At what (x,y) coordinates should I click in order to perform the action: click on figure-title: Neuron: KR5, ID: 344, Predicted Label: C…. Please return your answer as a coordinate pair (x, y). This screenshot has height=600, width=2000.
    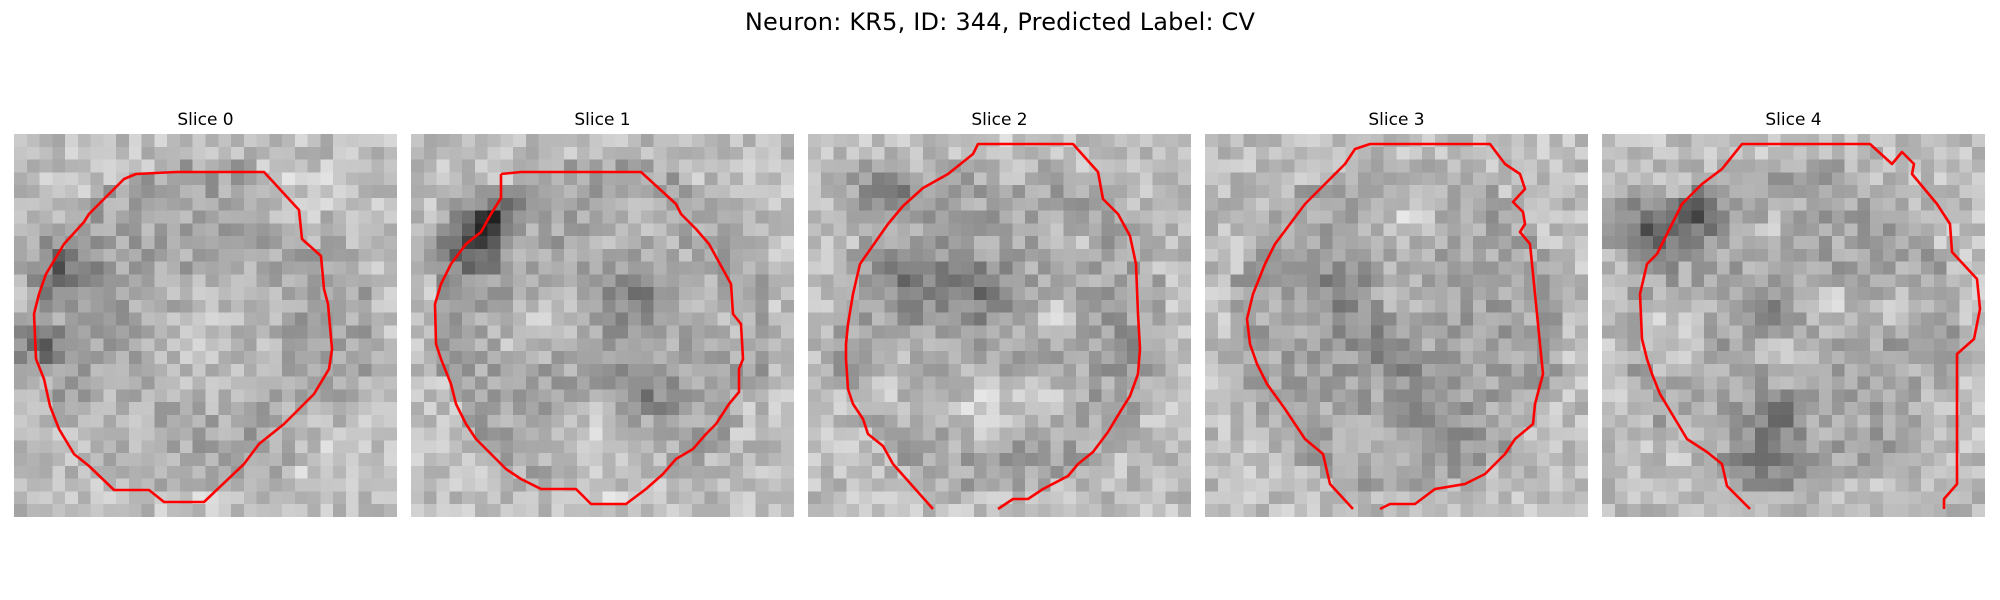
    Looking at the image, I should click on (1000, 22).